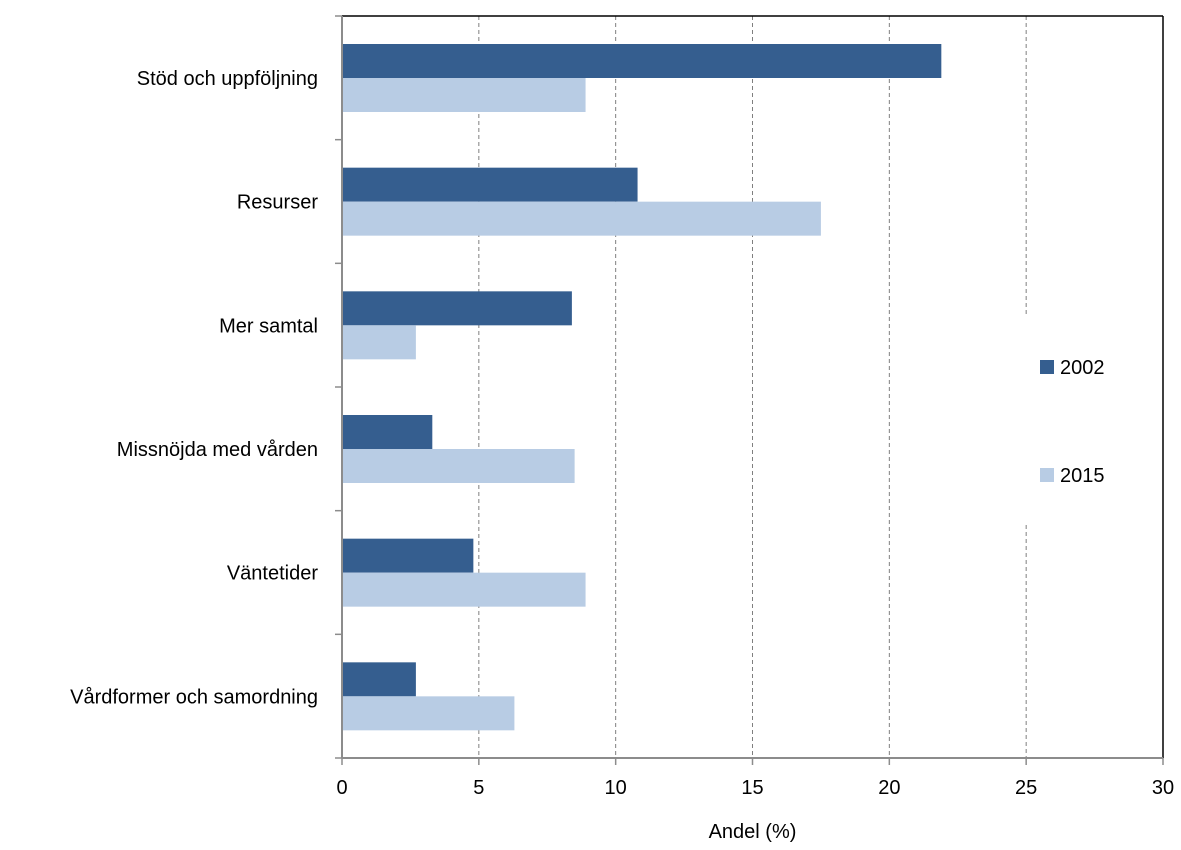  I want to click on legend-swatch-2015, so click(1047, 475).